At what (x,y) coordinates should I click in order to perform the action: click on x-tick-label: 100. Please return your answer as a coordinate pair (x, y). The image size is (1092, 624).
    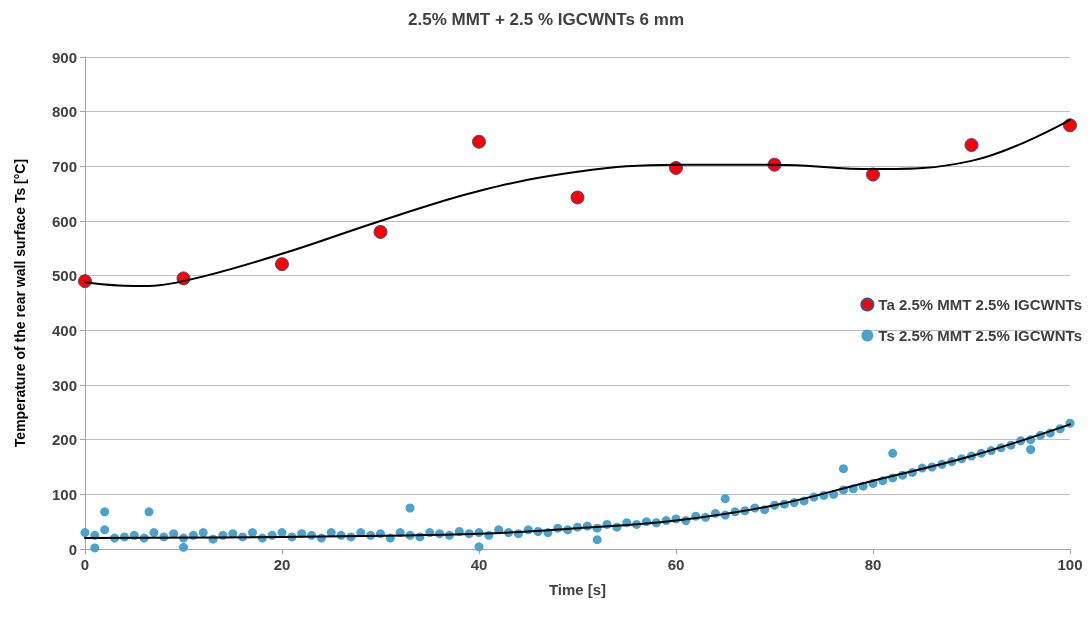
    Looking at the image, I should click on (1070, 564).